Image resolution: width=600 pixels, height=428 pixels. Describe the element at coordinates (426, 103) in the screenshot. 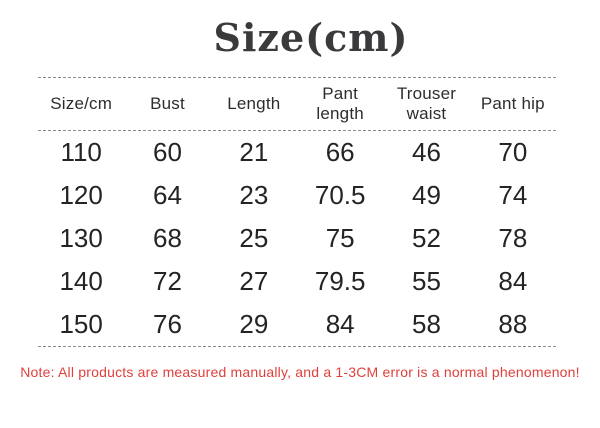

I see `column-header-trouser-waist: Trouser waist` at that location.